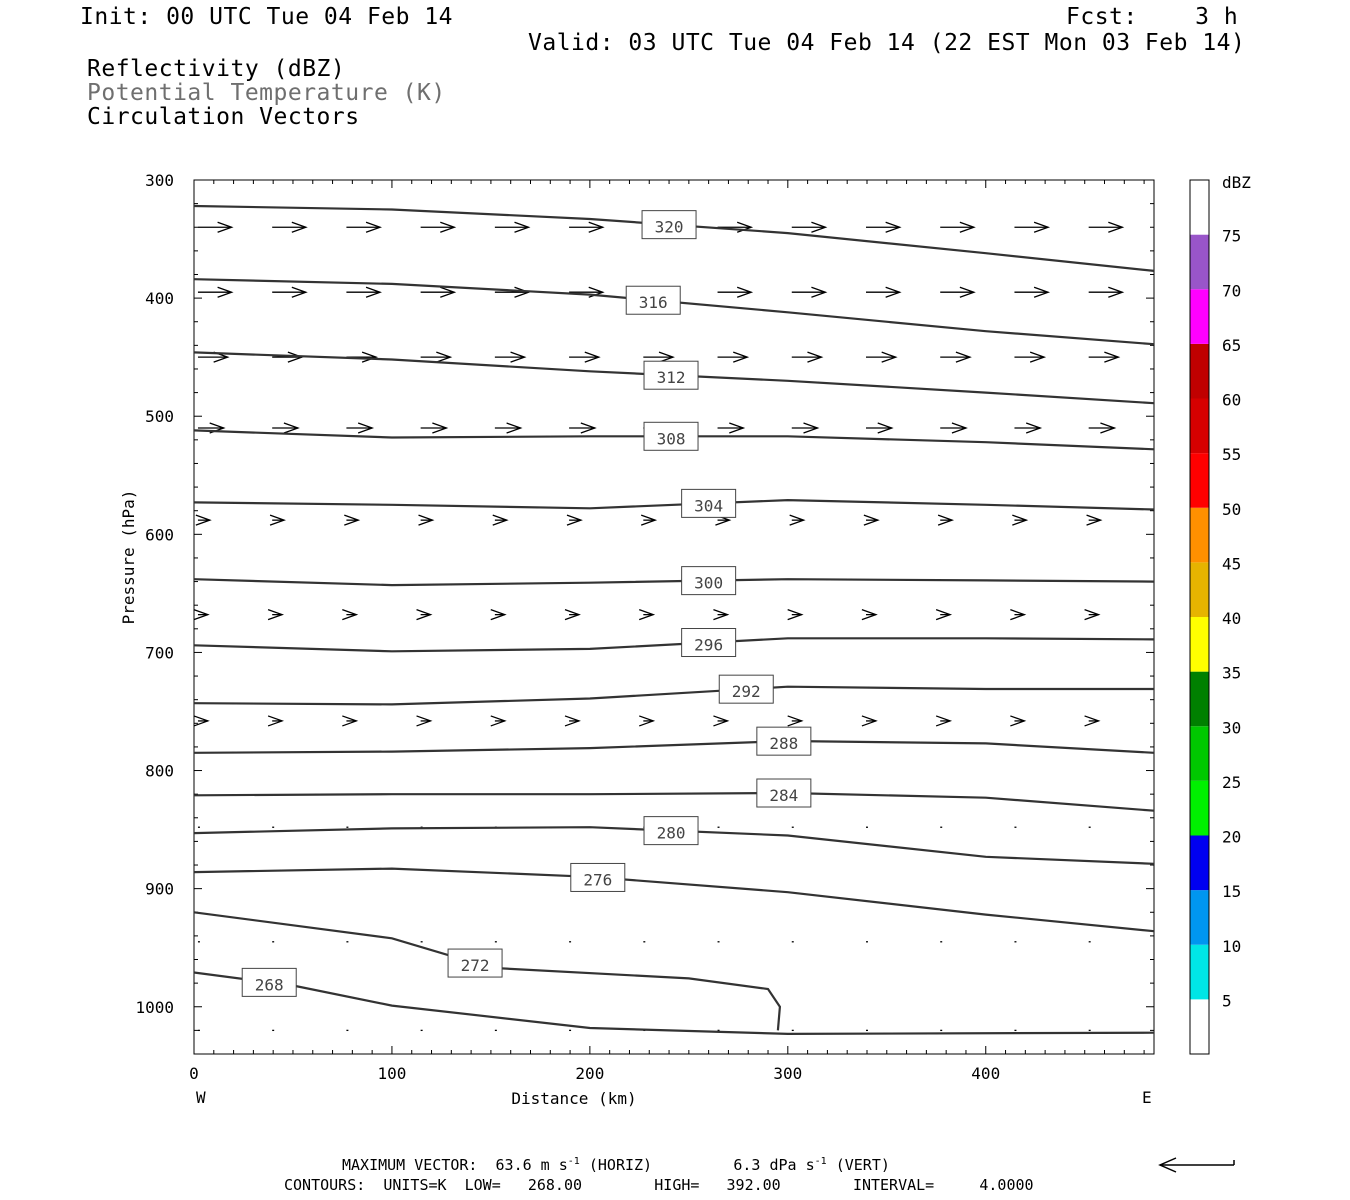 This screenshot has width=1350, height=1200. I want to click on field-circulation-vectors: Circulation Vectors, so click(223, 117).